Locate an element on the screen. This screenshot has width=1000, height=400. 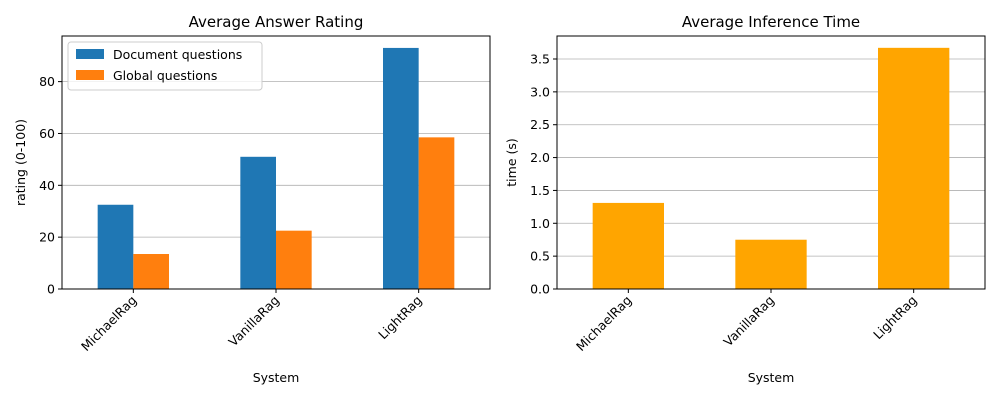
y-tick-label: 3.0 is located at coordinates (540, 91).